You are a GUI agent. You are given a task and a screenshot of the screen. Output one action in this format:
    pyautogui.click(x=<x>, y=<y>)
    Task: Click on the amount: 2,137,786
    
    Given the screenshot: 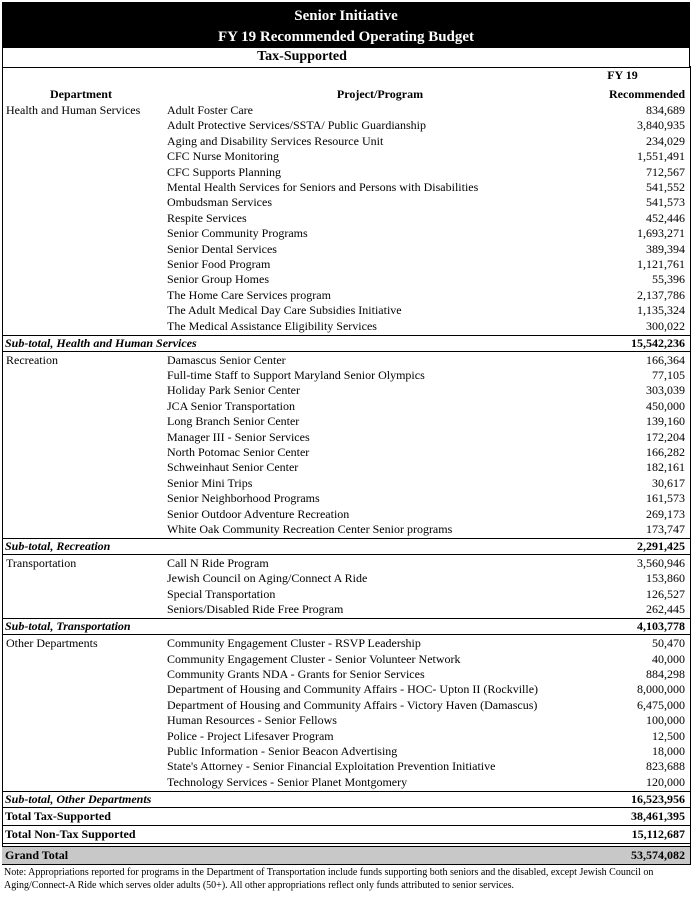 What is the action you would take?
    pyautogui.click(x=661, y=294)
    